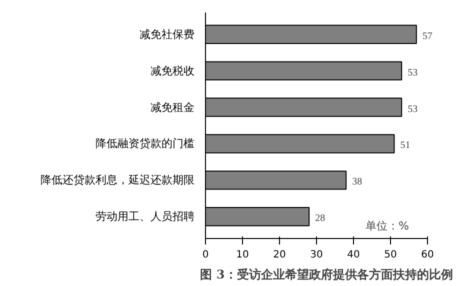 The image size is (459, 286). I want to click on x-tick-label: 20, so click(279, 255).